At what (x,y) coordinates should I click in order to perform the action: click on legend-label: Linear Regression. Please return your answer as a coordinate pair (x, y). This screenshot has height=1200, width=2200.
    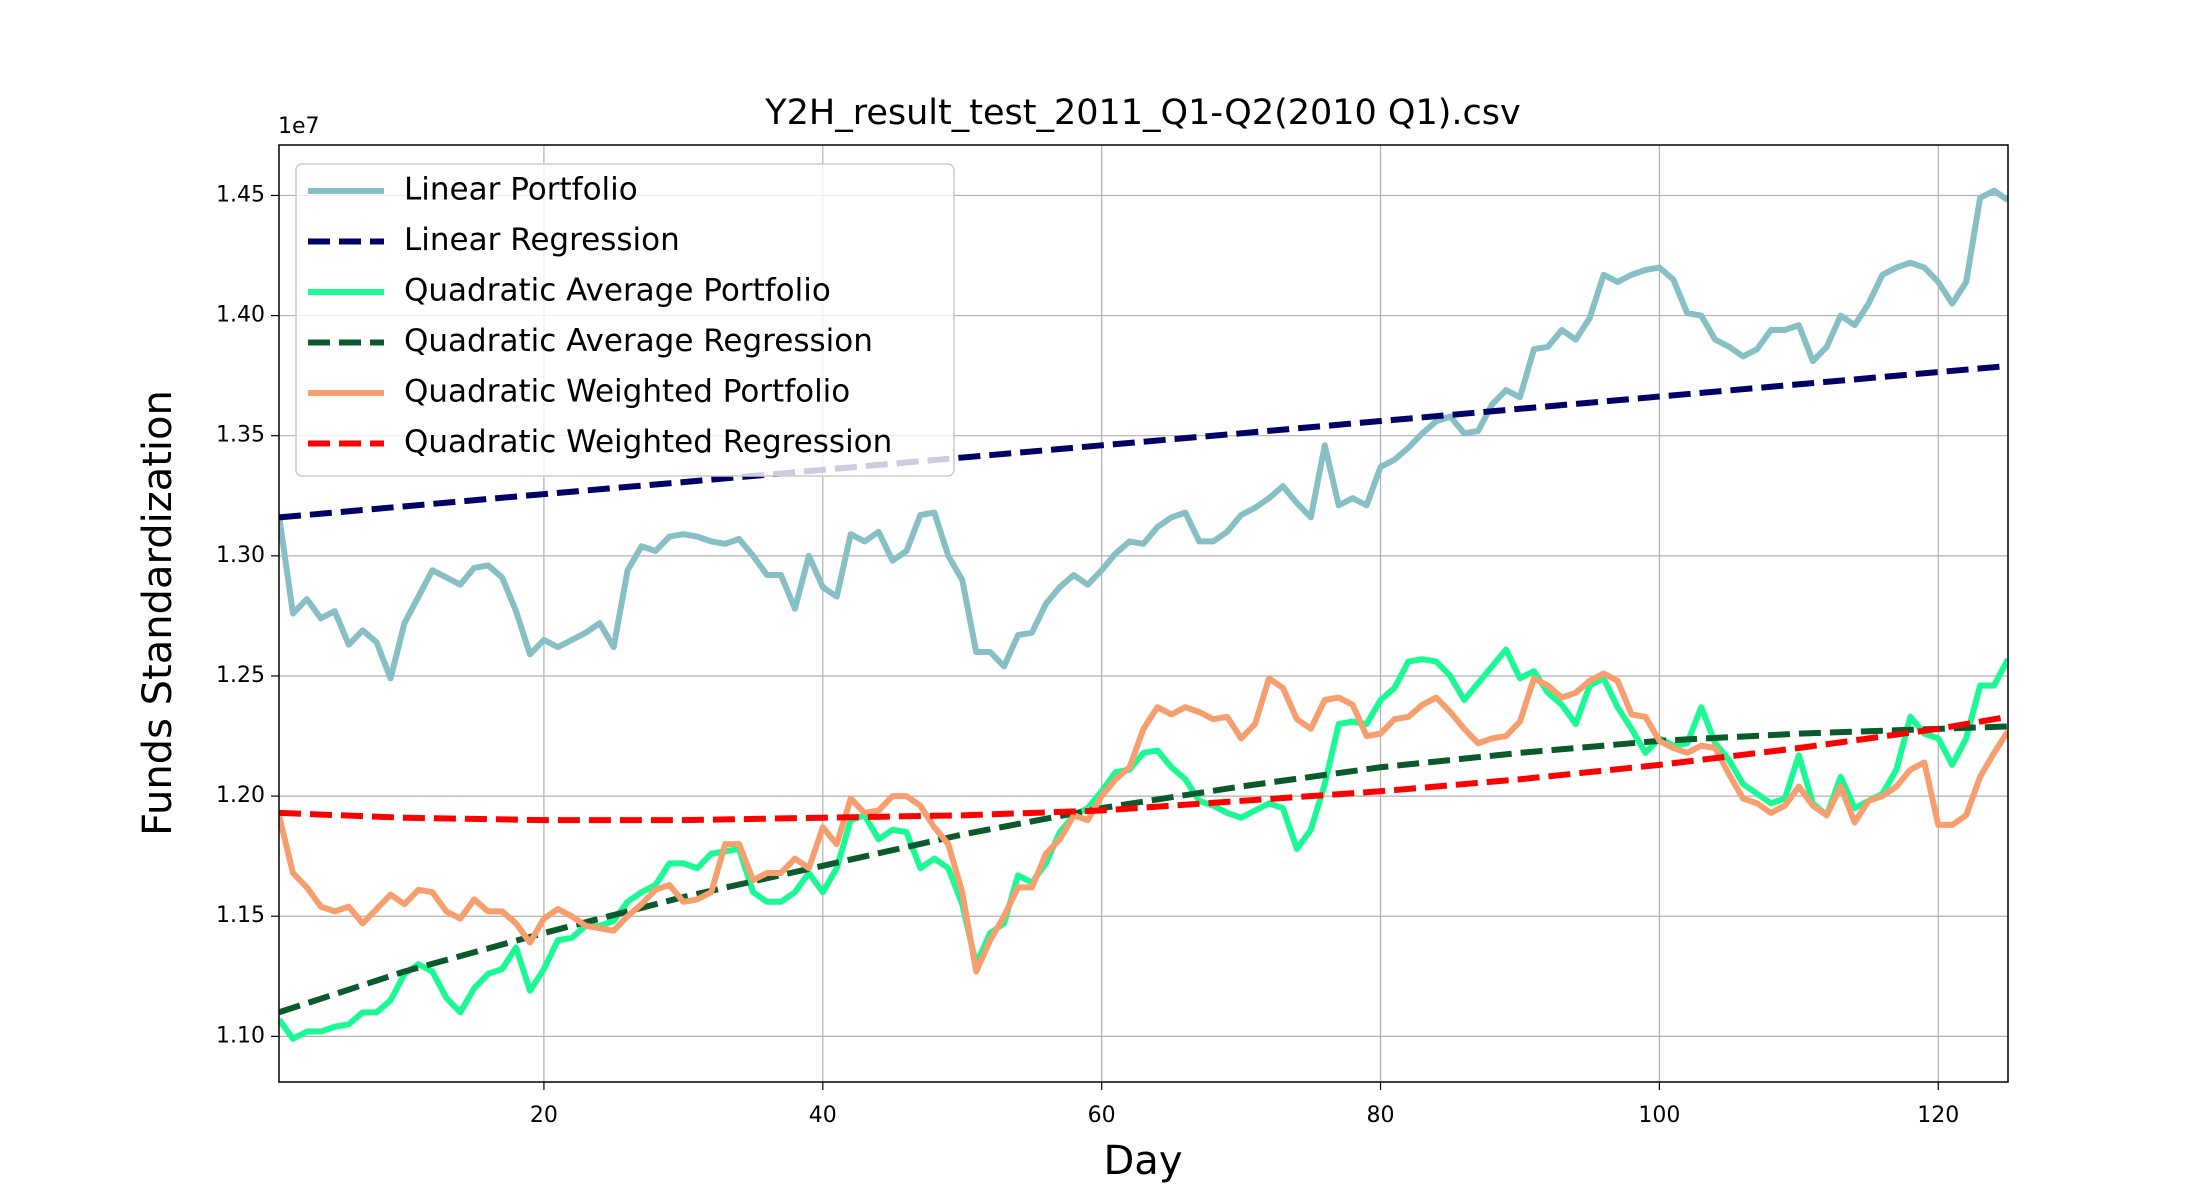
    Looking at the image, I should click on (542, 240).